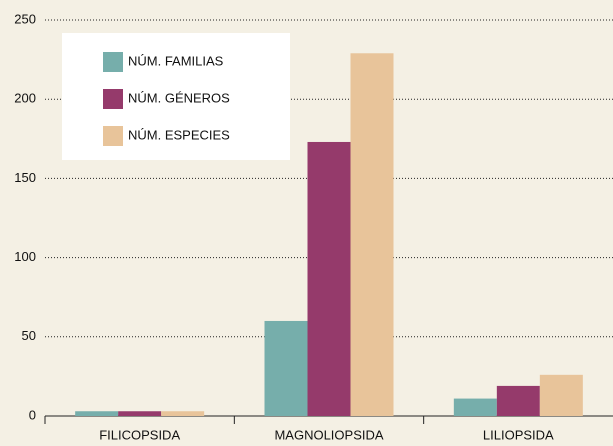 This screenshot has height=446, width=613. What do you see at coordinates (139, 434) in the screenshot?
I see `x-tick-label: FILICOPSIDA` at bounding box center [139, 434].